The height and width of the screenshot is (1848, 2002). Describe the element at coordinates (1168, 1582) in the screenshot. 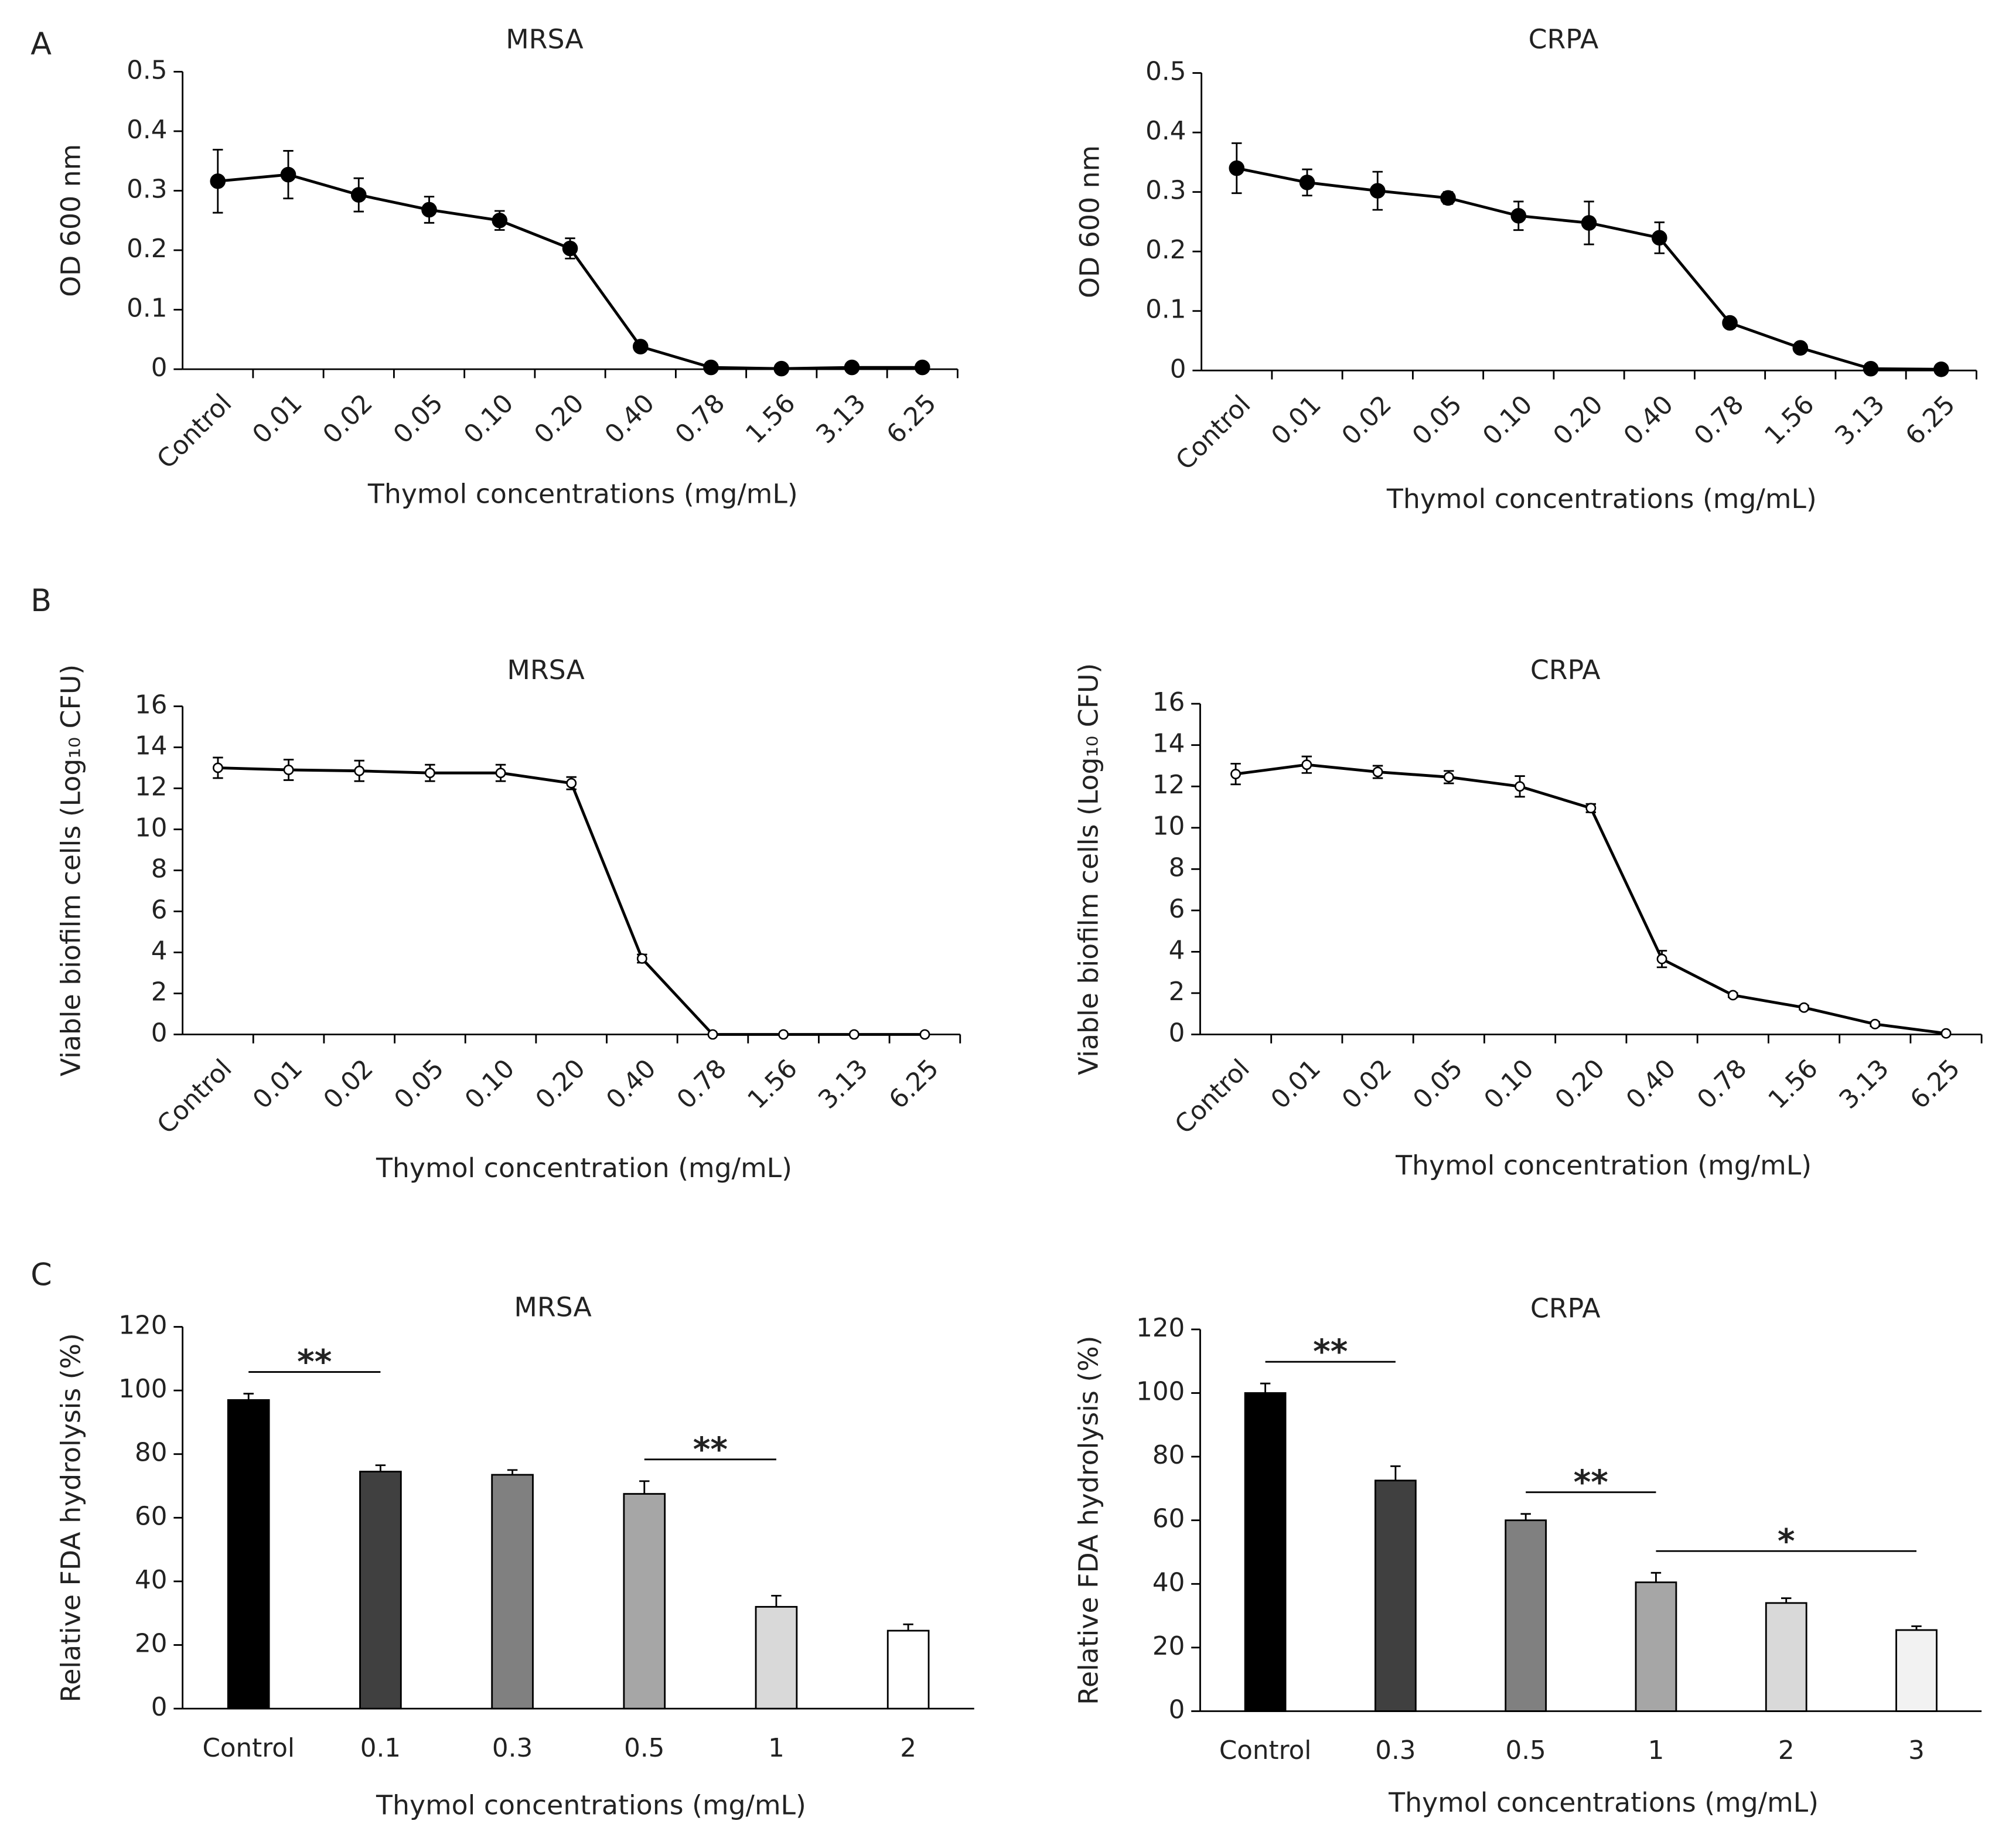

I see `y-tick-label: 40` at that location.